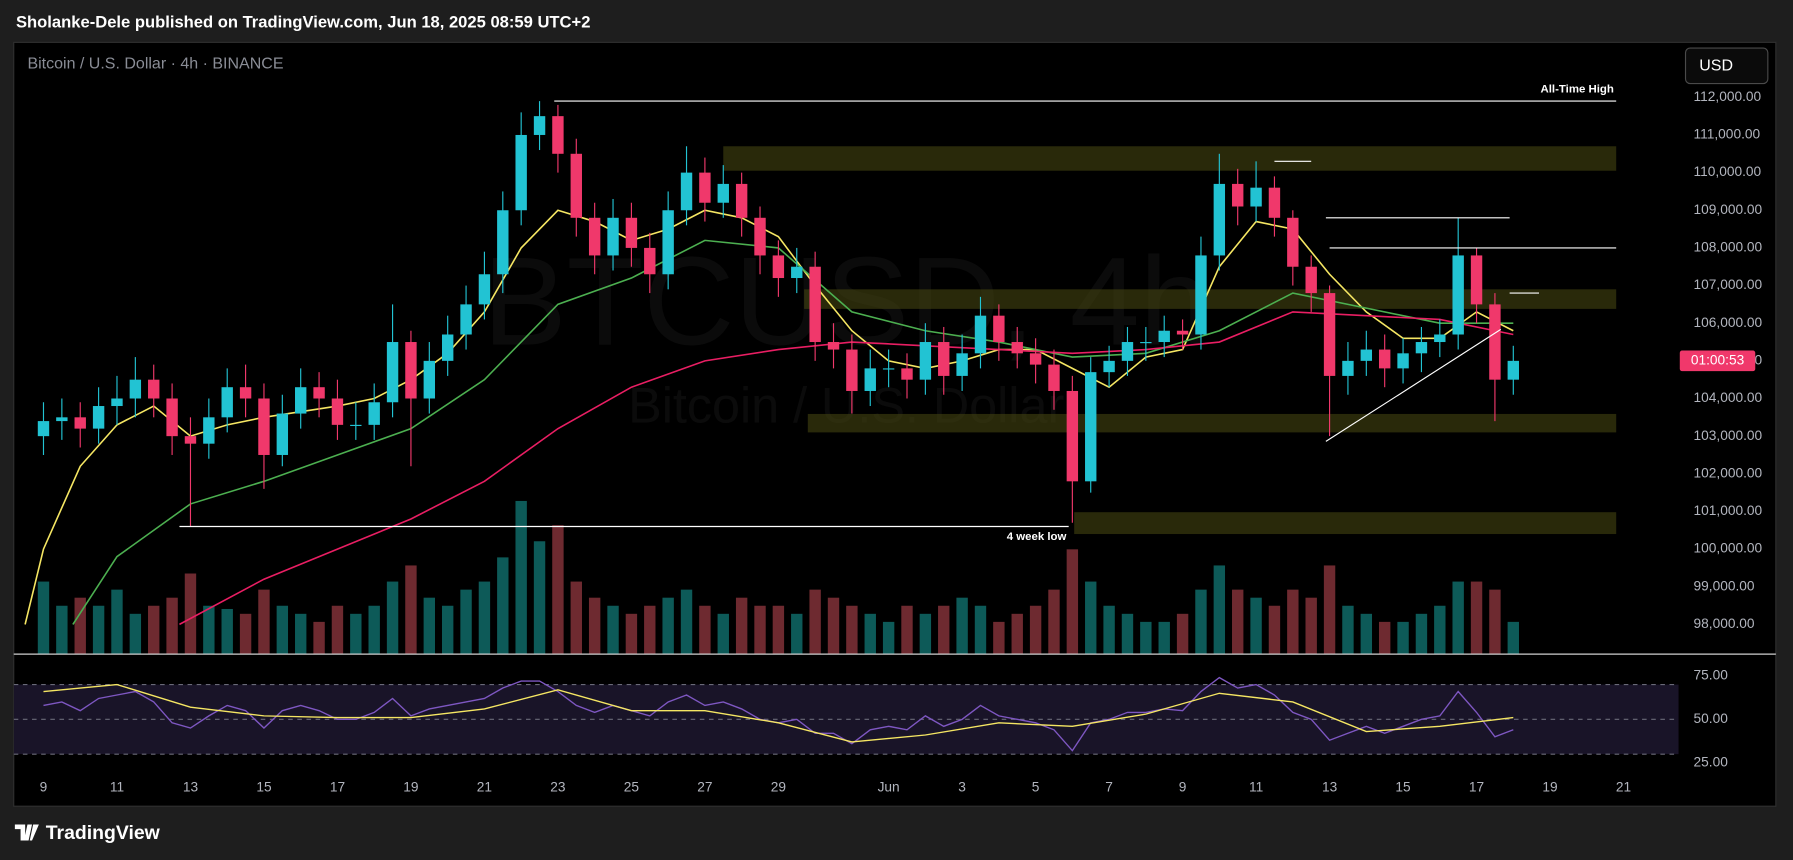 The image size is (1793, 860). Describe the element at coordinates (1623, 787) in the screenshot. I see `x-tick-label: 21` at that location.